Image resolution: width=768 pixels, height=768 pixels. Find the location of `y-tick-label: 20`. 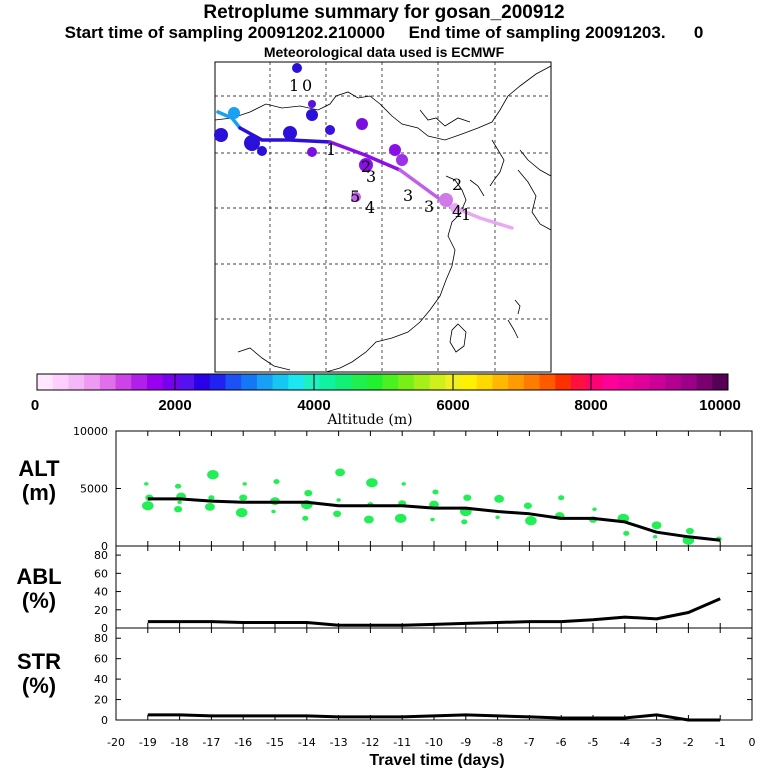

y-tick-label: 20 is located at coordinates (101, 700).